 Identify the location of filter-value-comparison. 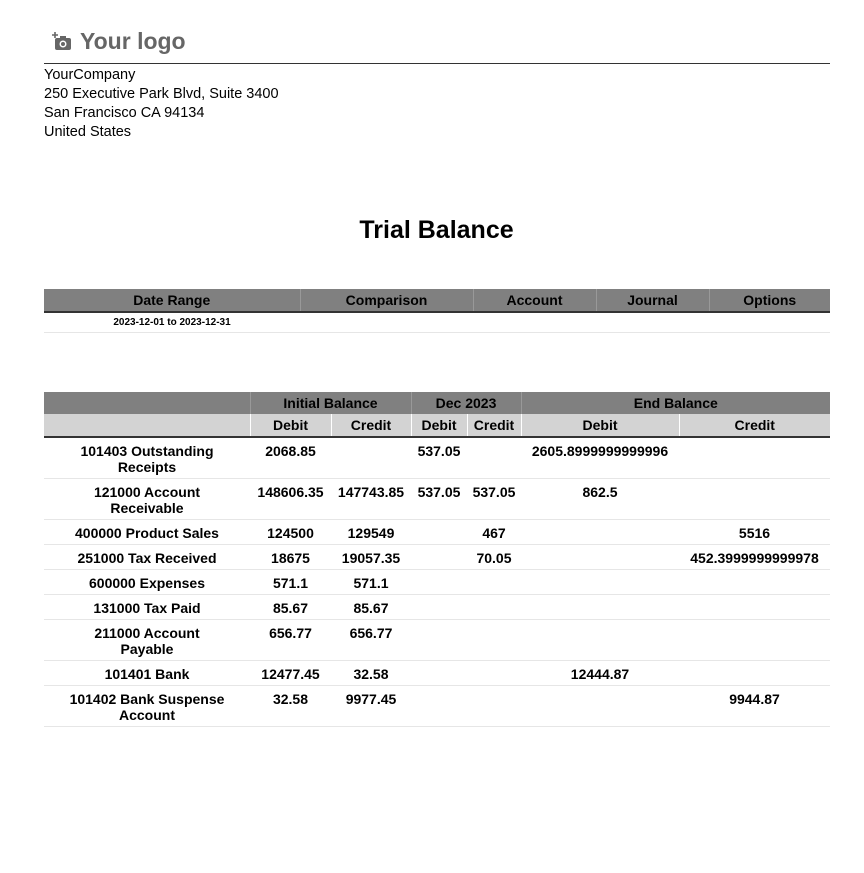
(386, 322).